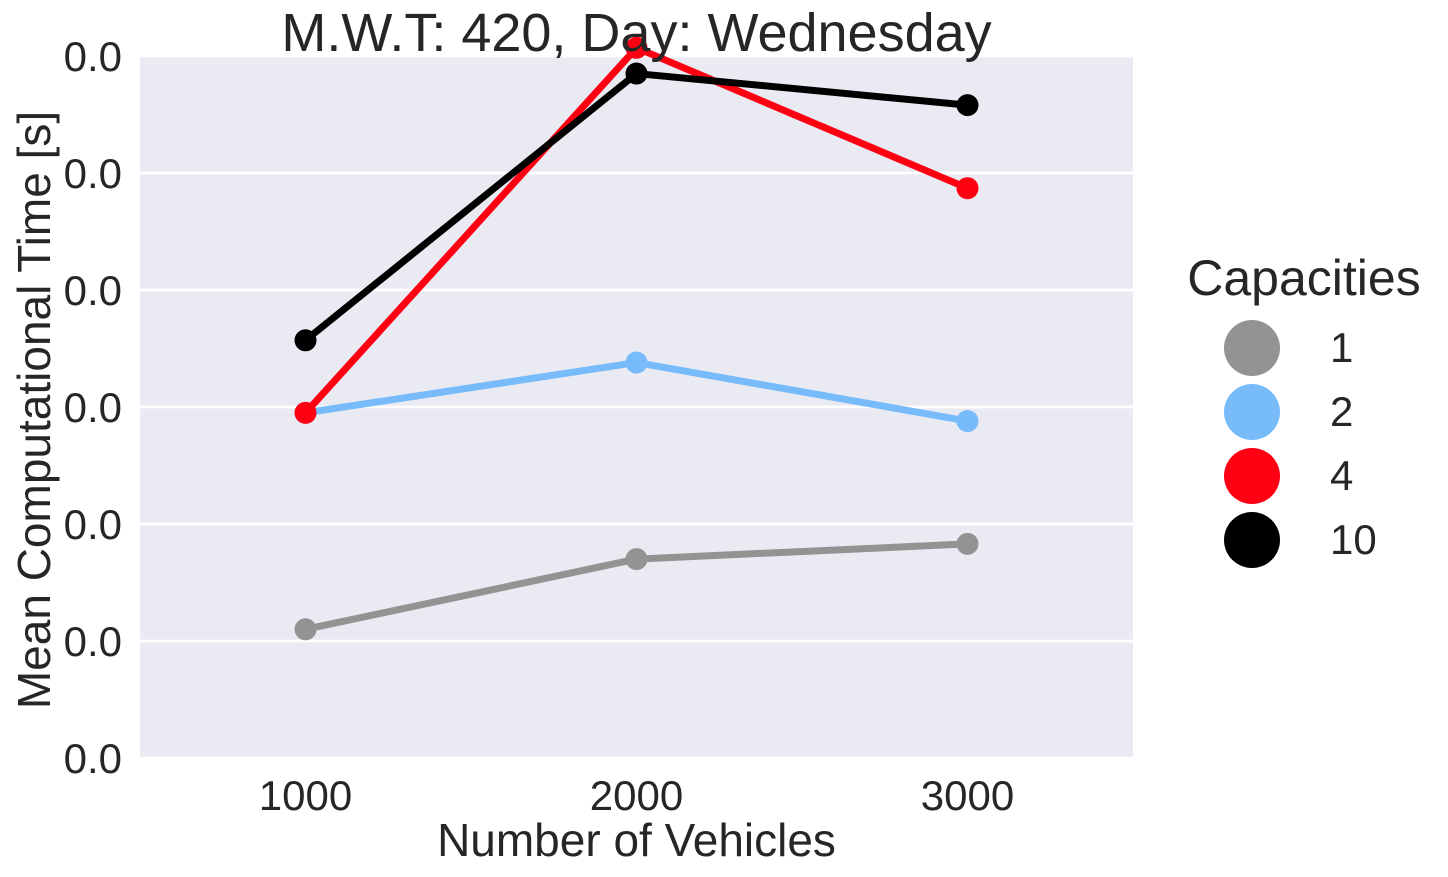  What do you see at coordinates (1300, 540) in the screenshot?
I see `legend-entry: 10` at bounding box center [1300, 540].